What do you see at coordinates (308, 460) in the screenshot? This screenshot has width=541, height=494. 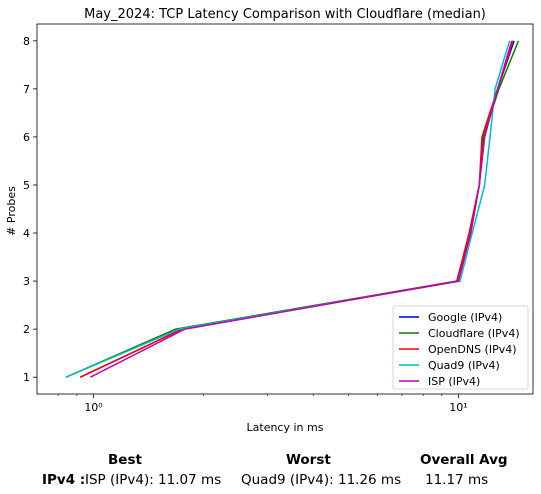 I see `worst-header: Worst` at bounding box center [308, 460].